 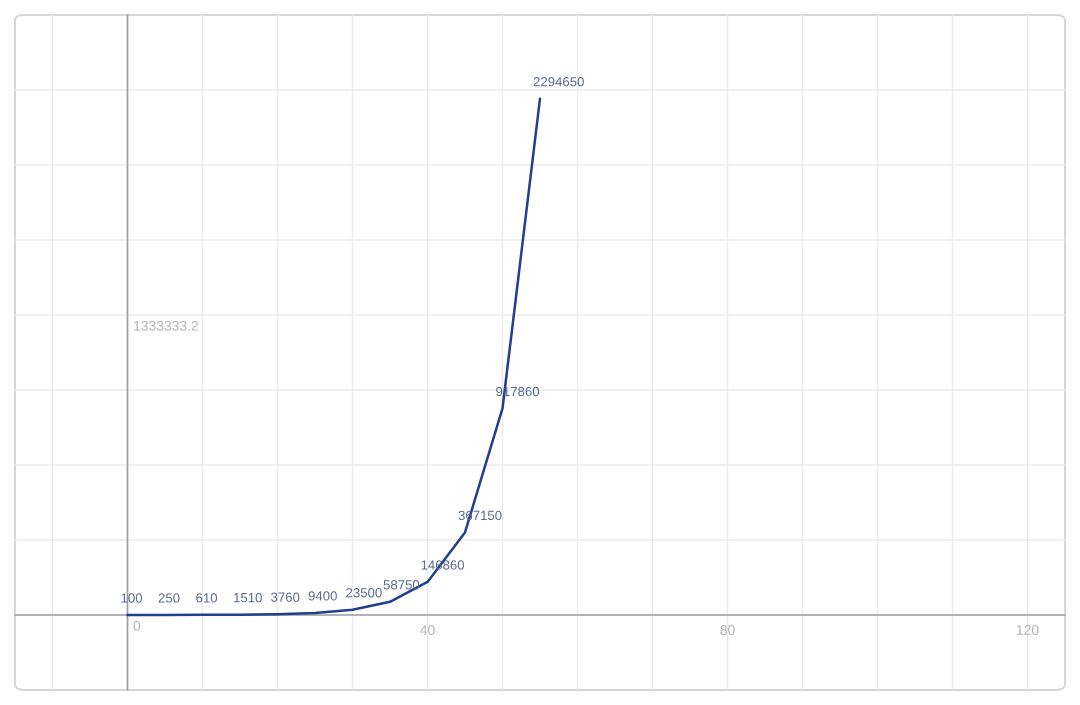 I want to click on data-label: 250, so click(x=169, y=598).